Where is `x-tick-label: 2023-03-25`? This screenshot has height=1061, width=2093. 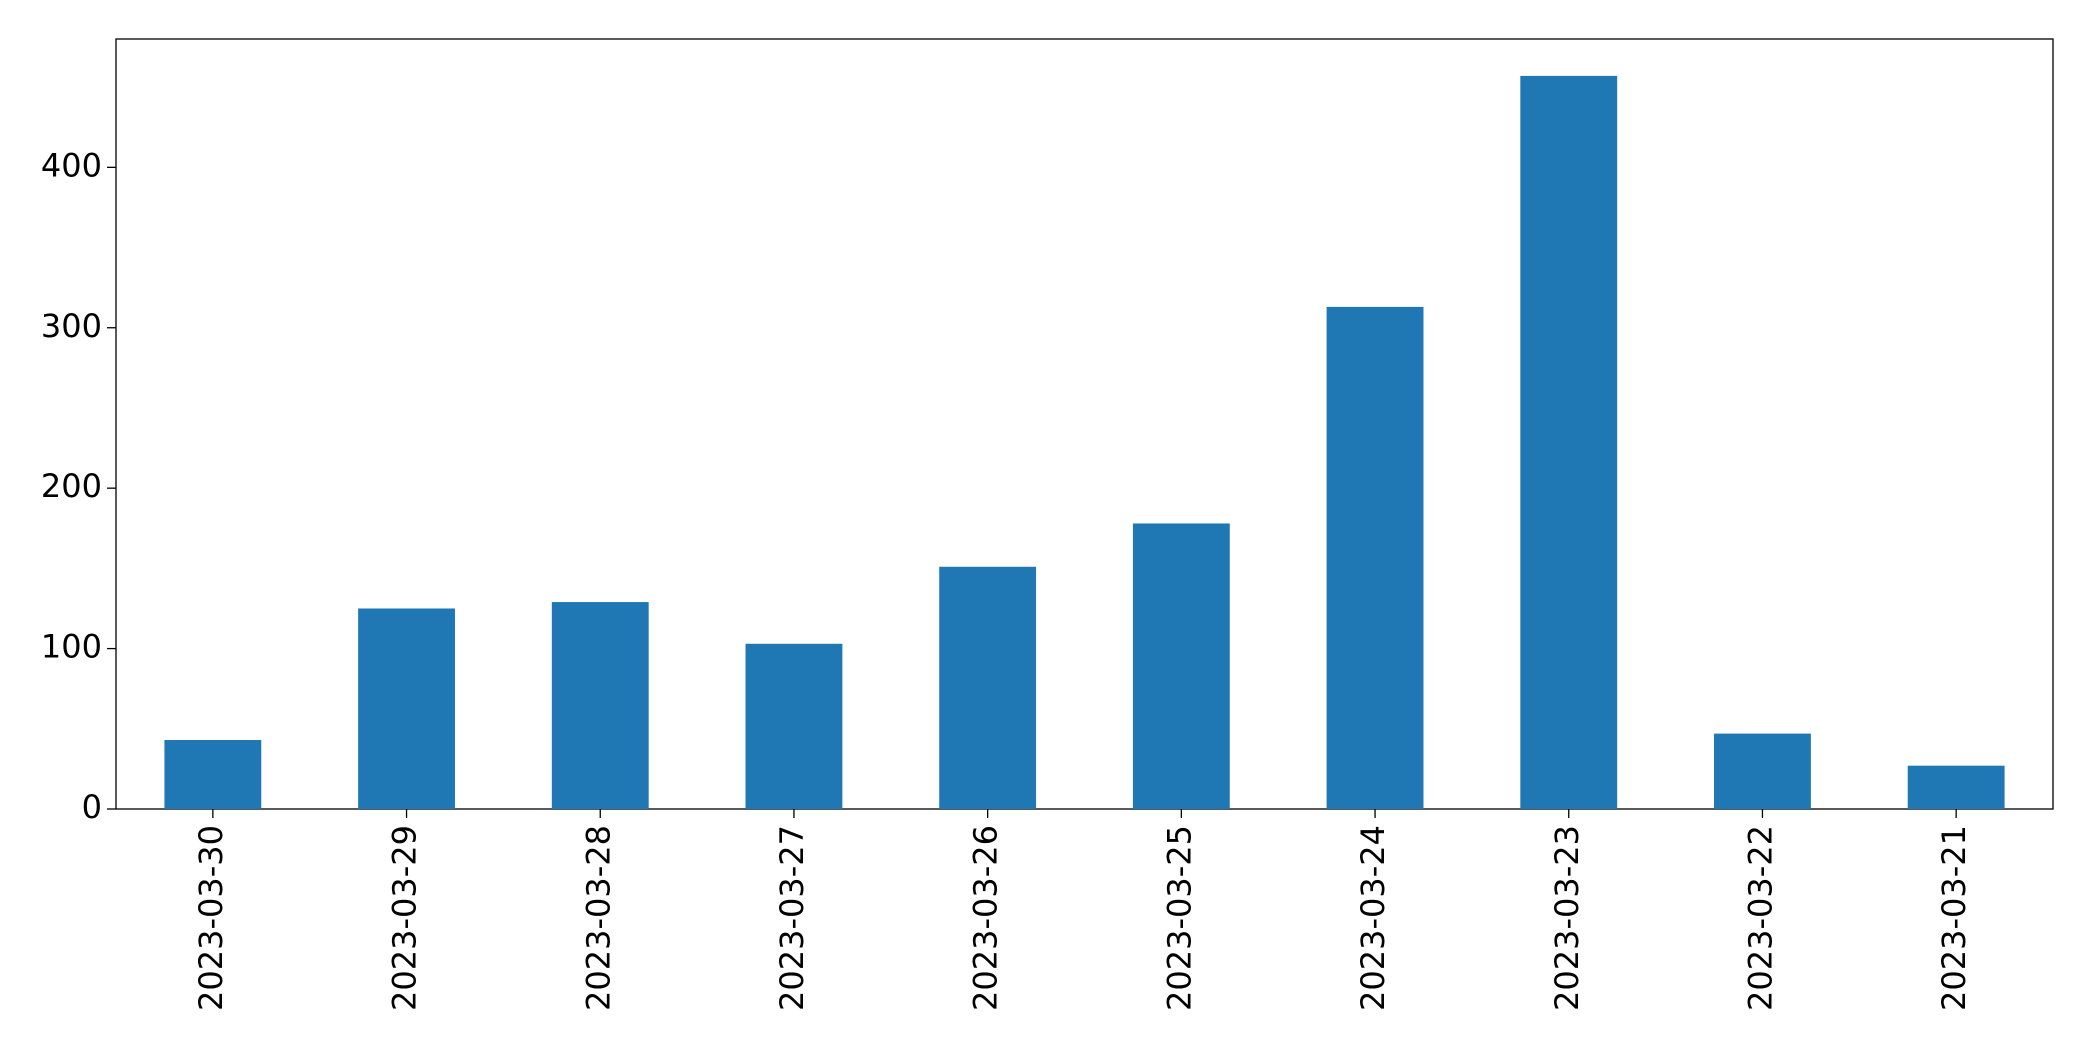 x-tick-label: 2023-03-25 is located at coordinates (1179, 918).